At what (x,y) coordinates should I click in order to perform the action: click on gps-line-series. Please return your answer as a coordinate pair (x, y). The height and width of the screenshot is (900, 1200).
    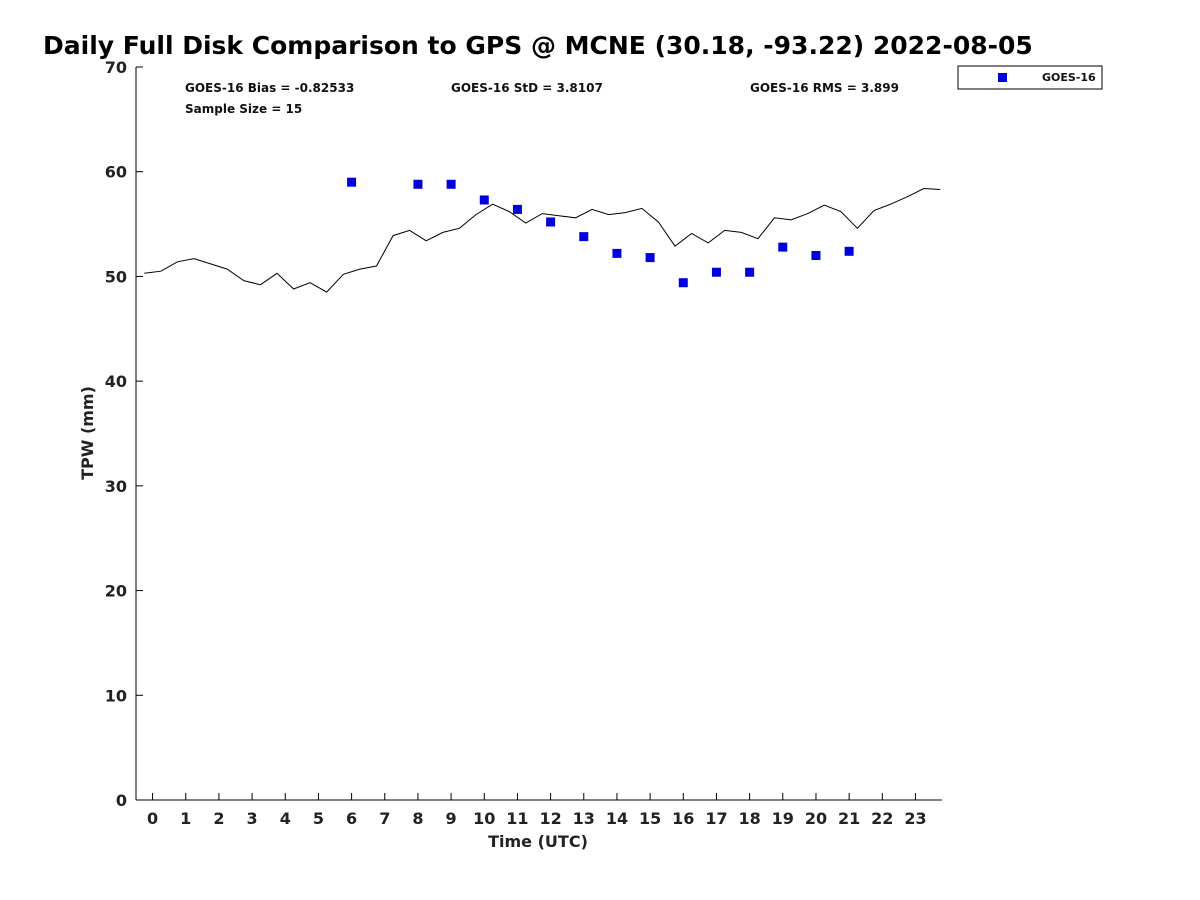
    Looking at the image, I should click on (542, 240).